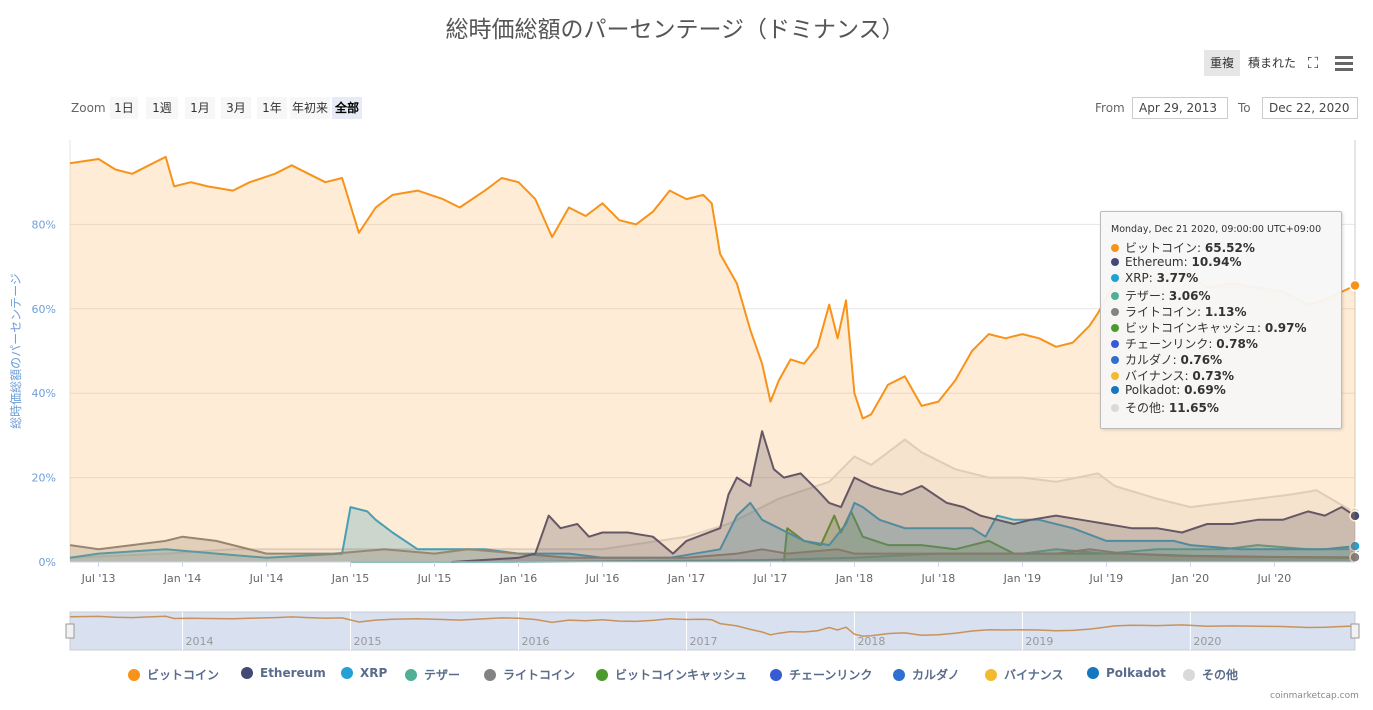 This screenshot has height=710, width=1373. Describe the element at coordinates (1165, 407) in the screenshot. I see `tooltip-row: その他: 11.65%` at that location.